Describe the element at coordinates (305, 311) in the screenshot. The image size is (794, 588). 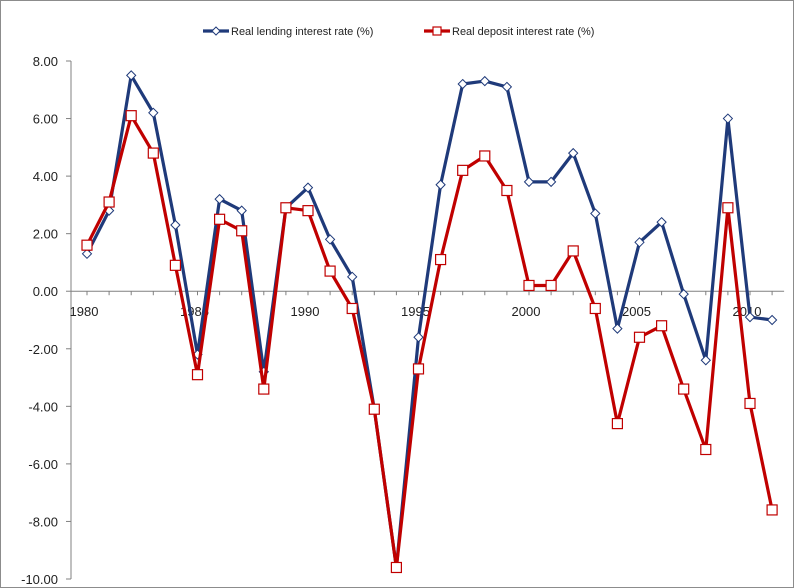
I see `x-tick-label: 1990` at that location.